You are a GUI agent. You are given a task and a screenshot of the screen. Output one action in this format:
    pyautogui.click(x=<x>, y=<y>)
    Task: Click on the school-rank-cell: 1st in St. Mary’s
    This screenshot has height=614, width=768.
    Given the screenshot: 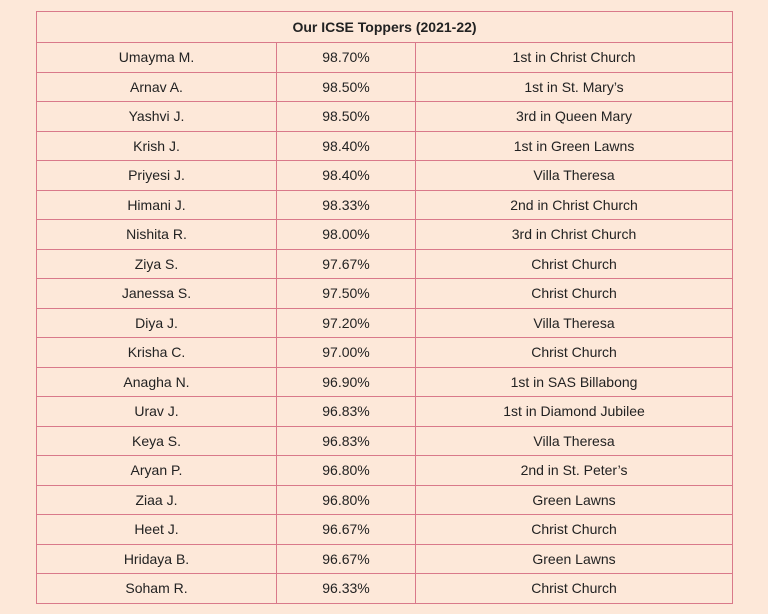 What is the action you would take?
    pyautogui.click(x=574, y=86)
    